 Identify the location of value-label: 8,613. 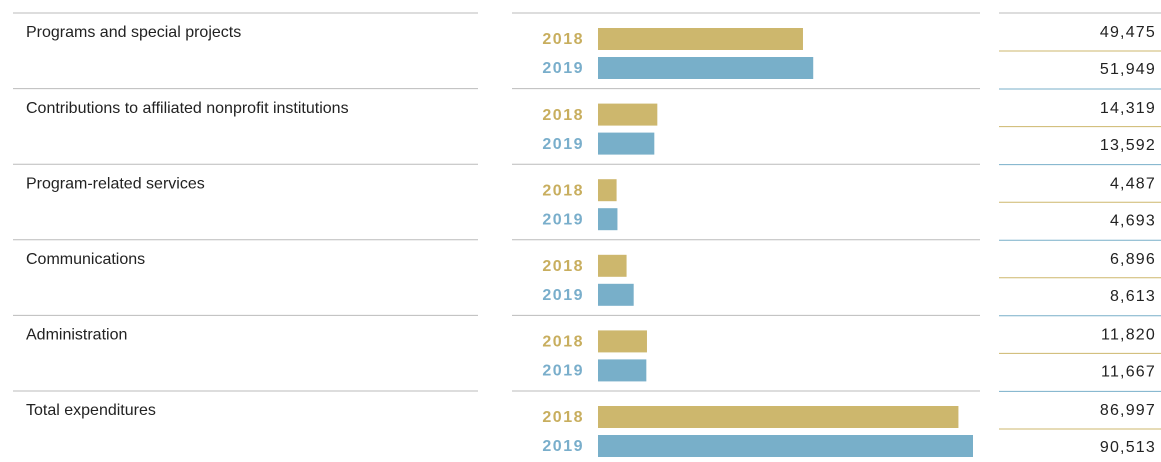
(1133, 296).